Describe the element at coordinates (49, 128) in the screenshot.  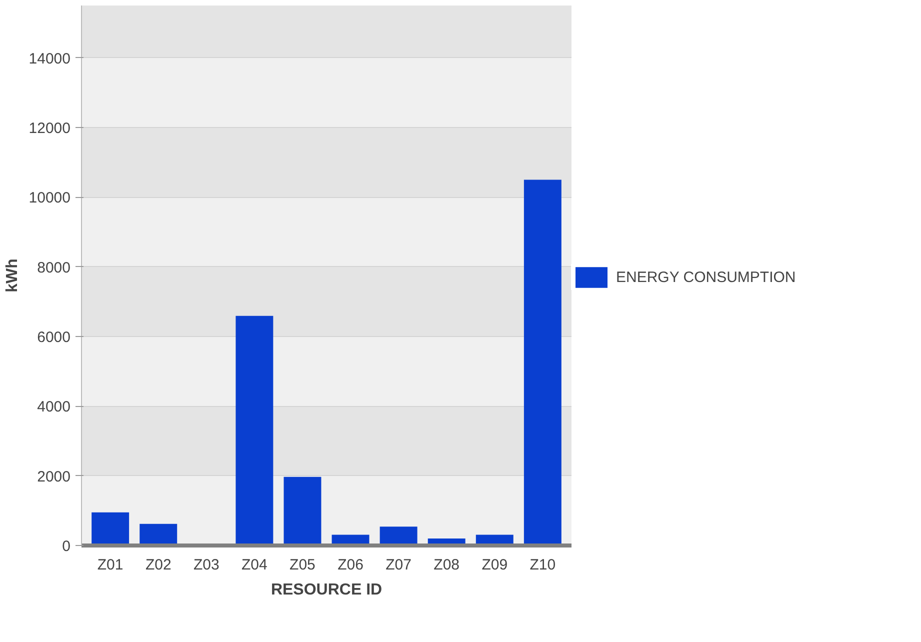
I see `y-tick-label: 12000` at that location.